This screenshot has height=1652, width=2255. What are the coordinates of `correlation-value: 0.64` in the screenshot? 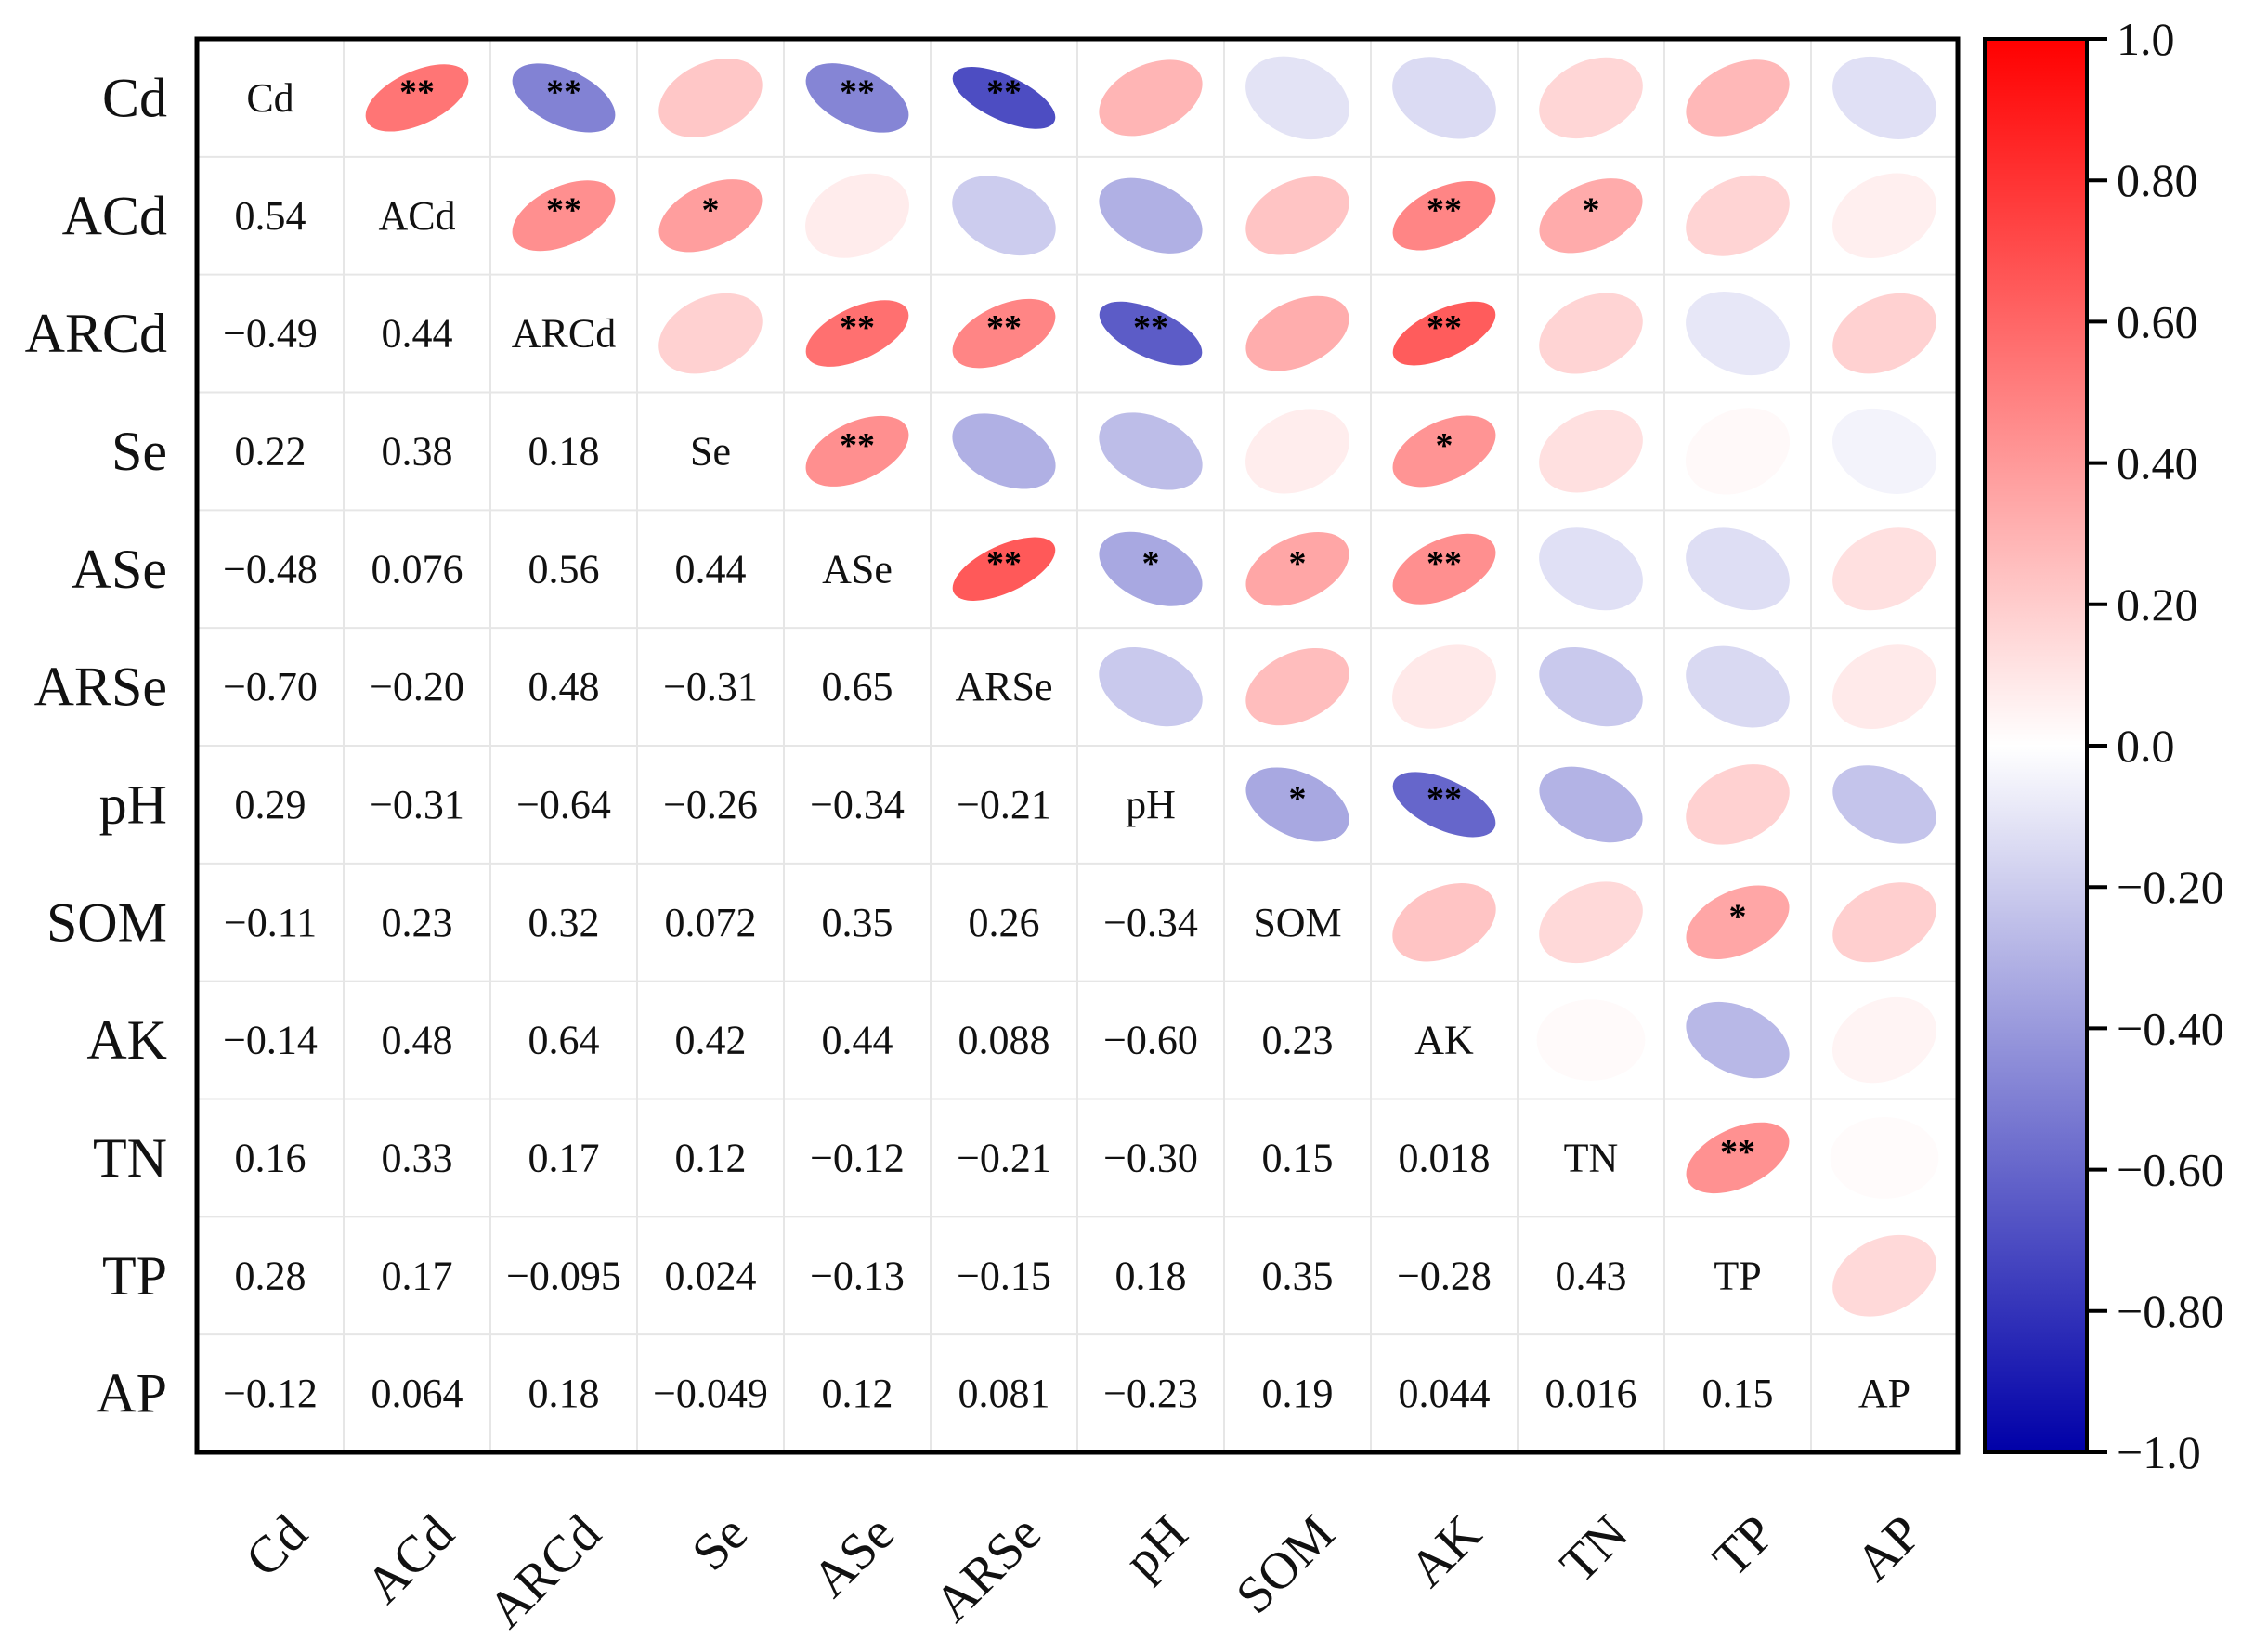 It's located at (564, 1040).